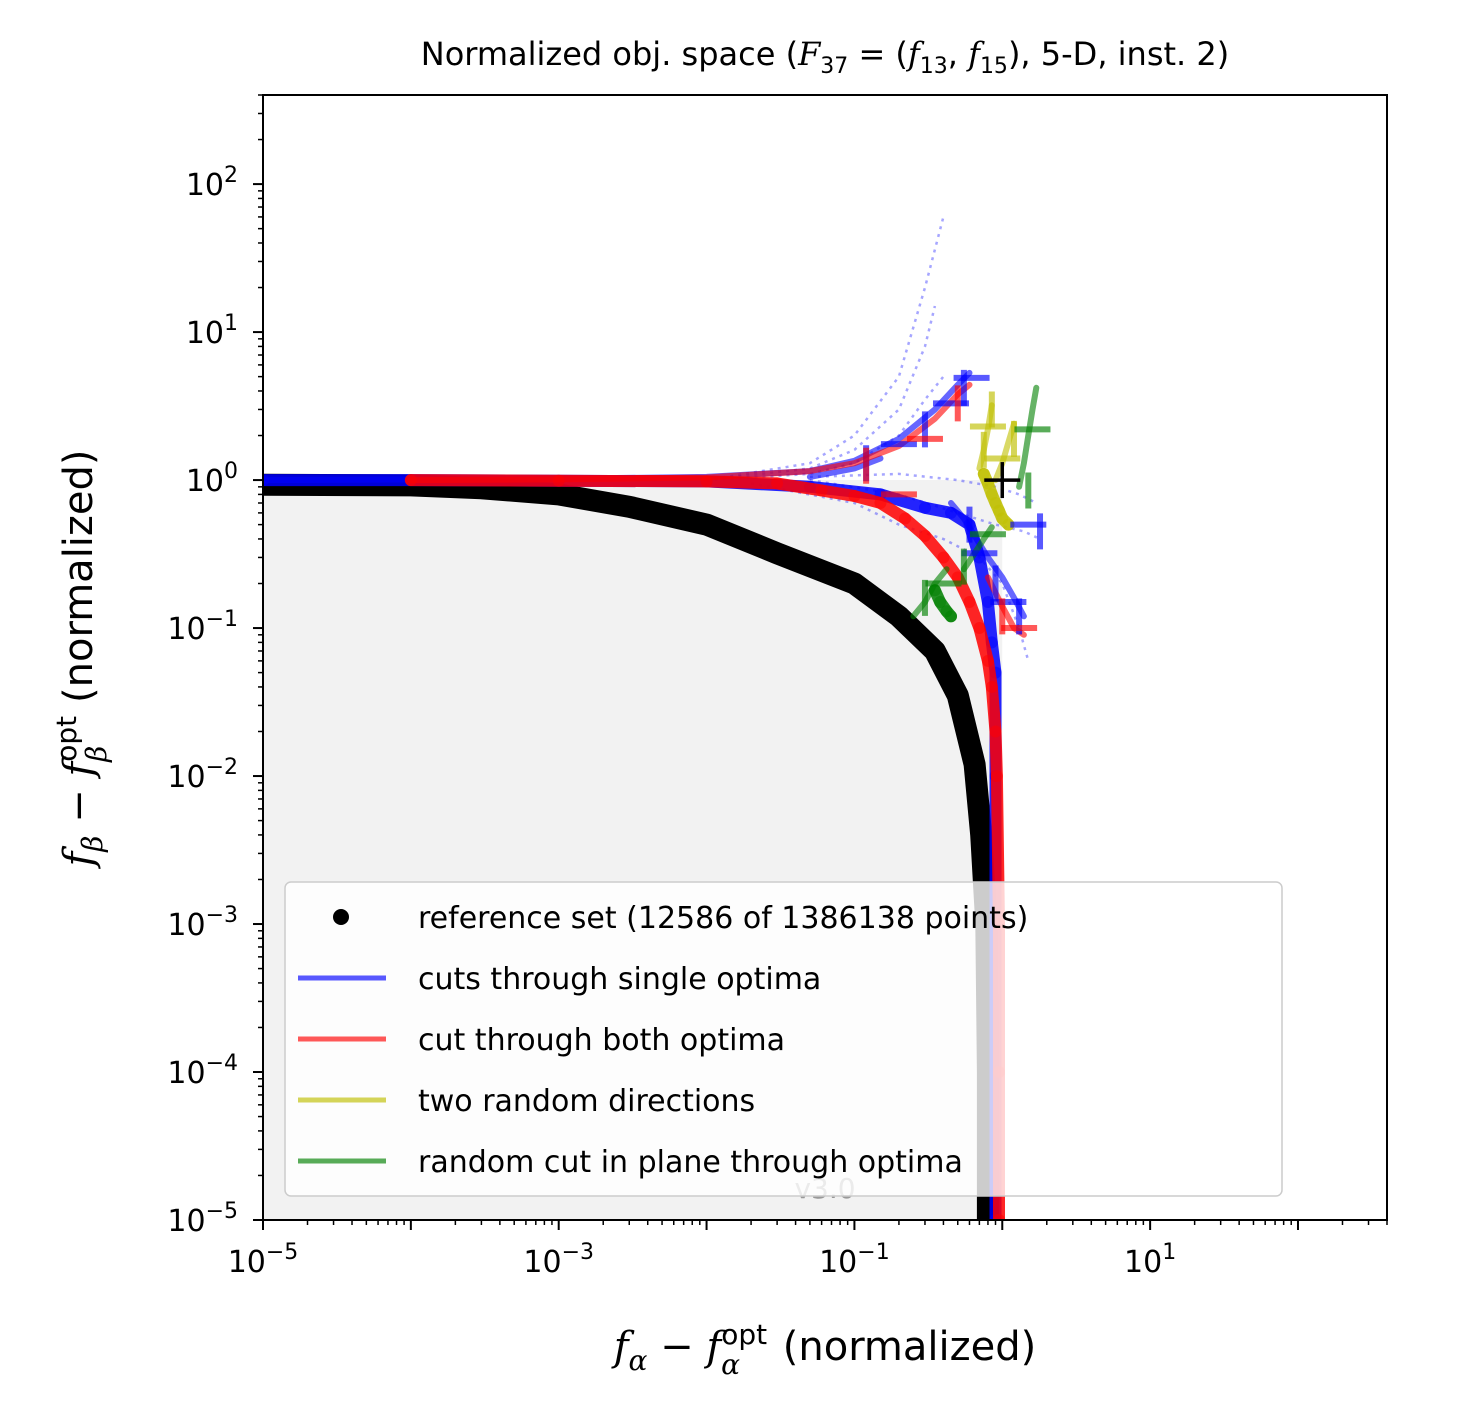 The image size is (1476, 1410). I want to click on series-single-optima-upper-2-curve, so click(845, 467).